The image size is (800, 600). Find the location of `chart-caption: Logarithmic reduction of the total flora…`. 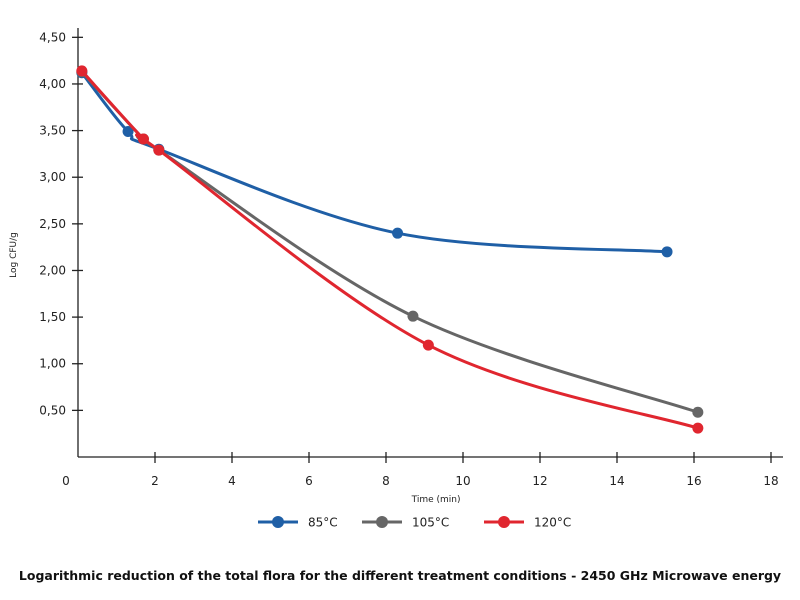

chart-caption: Logarithmic reduction of the total flora… is located at coordinates (400, 575).